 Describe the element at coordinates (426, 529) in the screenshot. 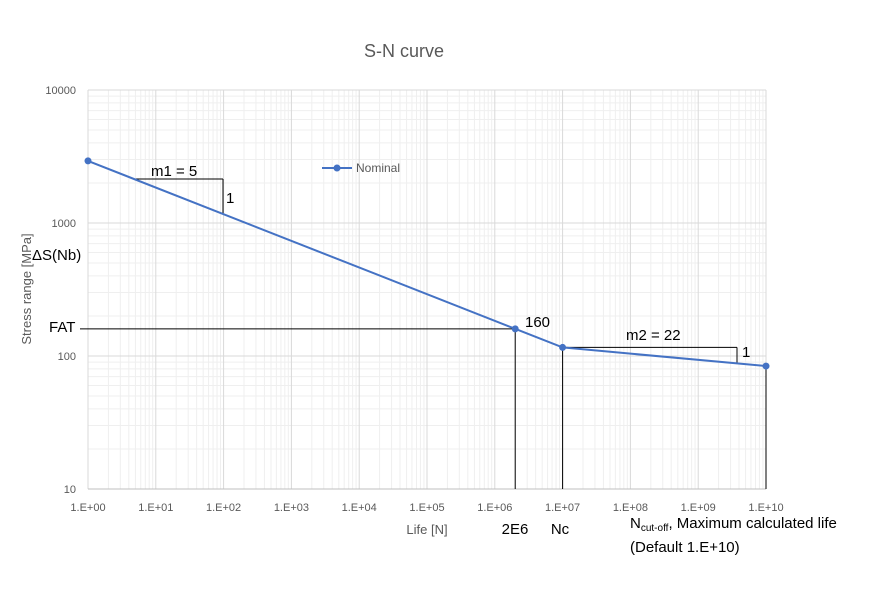

I see `x-axis-title: Life [N]` at that location.